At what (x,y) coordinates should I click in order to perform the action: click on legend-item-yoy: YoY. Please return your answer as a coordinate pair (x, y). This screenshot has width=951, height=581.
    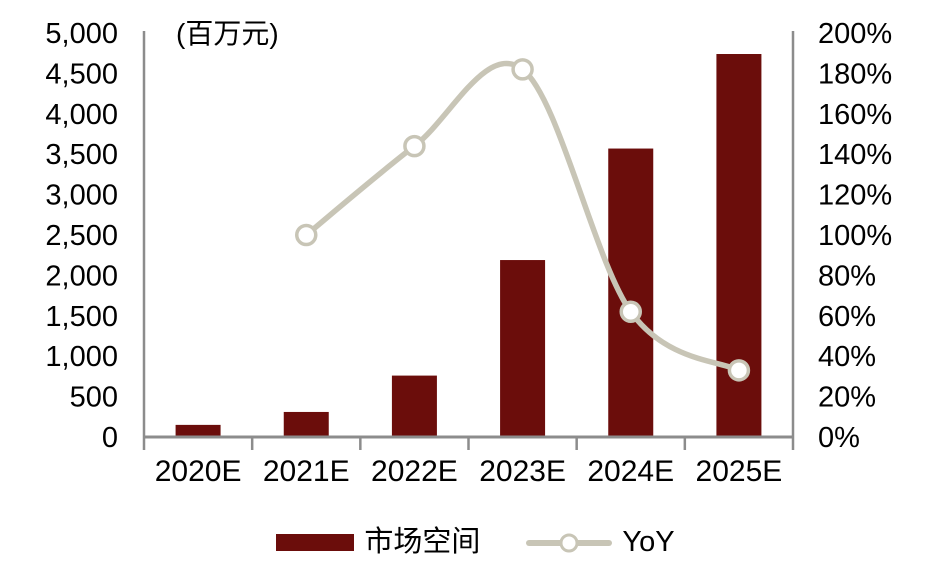
    Looking at the image, I should click on (600, 542).